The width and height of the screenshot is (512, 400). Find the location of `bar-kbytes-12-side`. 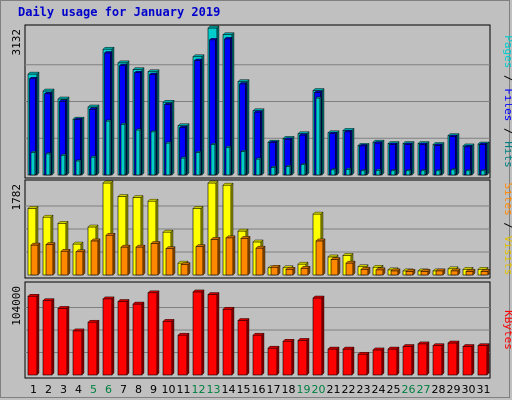

bar-kbytes-12-side is located at coordinates (203, 332).